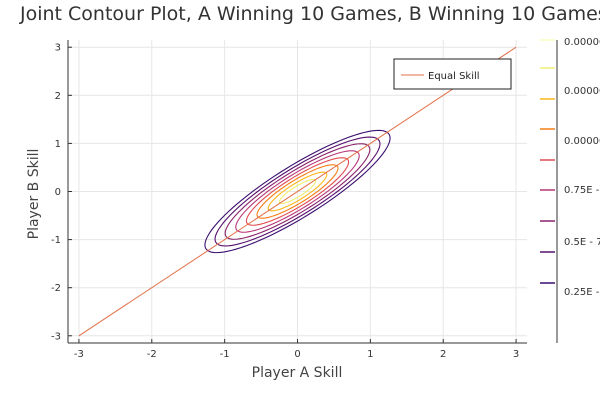 The image size is (600, 400). What do you see at coordinates (152, 354) in the screenshot?
I see `x-tick-label: -2` at bounding box center [152, 354].